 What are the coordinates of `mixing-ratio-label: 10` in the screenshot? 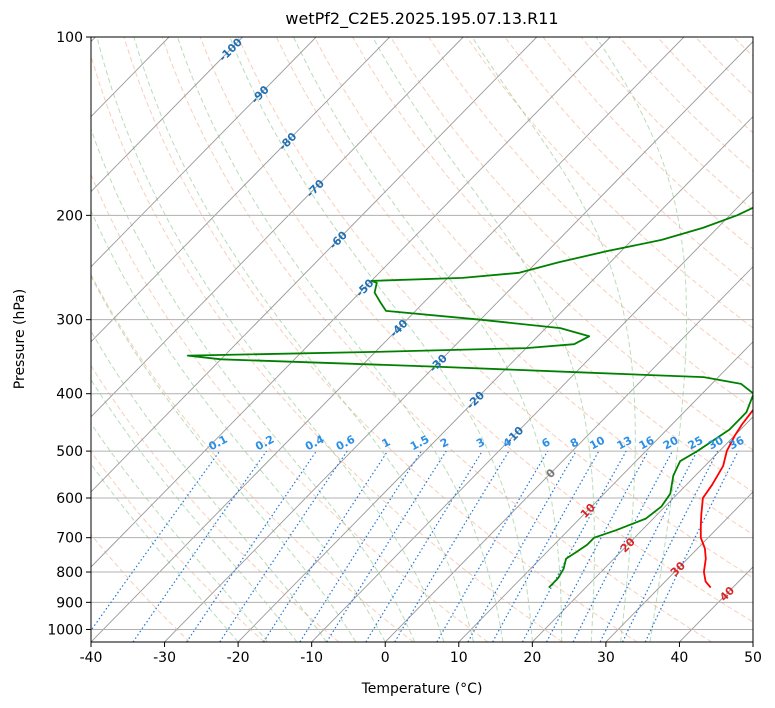 It's located at (597, 443).